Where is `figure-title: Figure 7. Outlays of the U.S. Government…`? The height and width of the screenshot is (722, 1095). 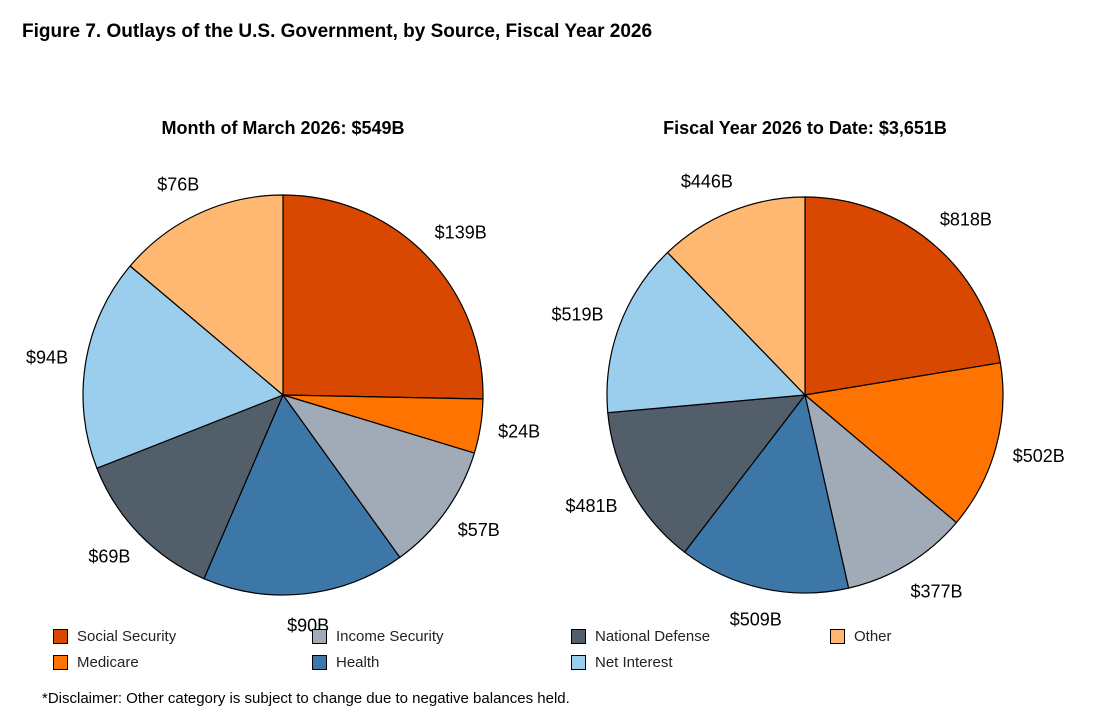
figure-title: Figure 7. Outlays of the U.S. Government… is located at coordinates (337, 31).